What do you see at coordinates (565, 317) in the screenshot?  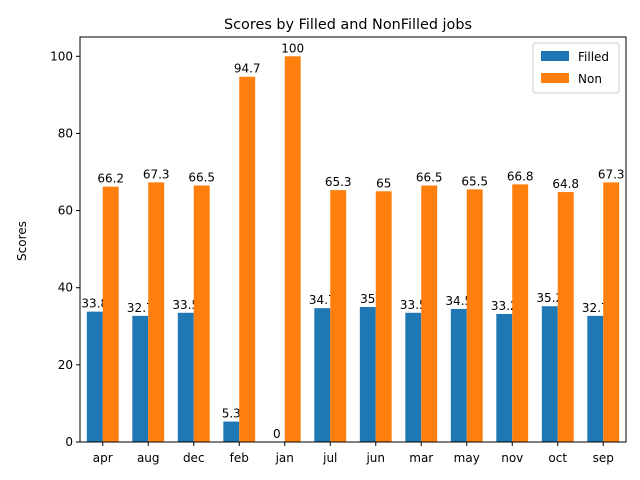 I see `bar-non-oct` at bounding box center [565, 317].